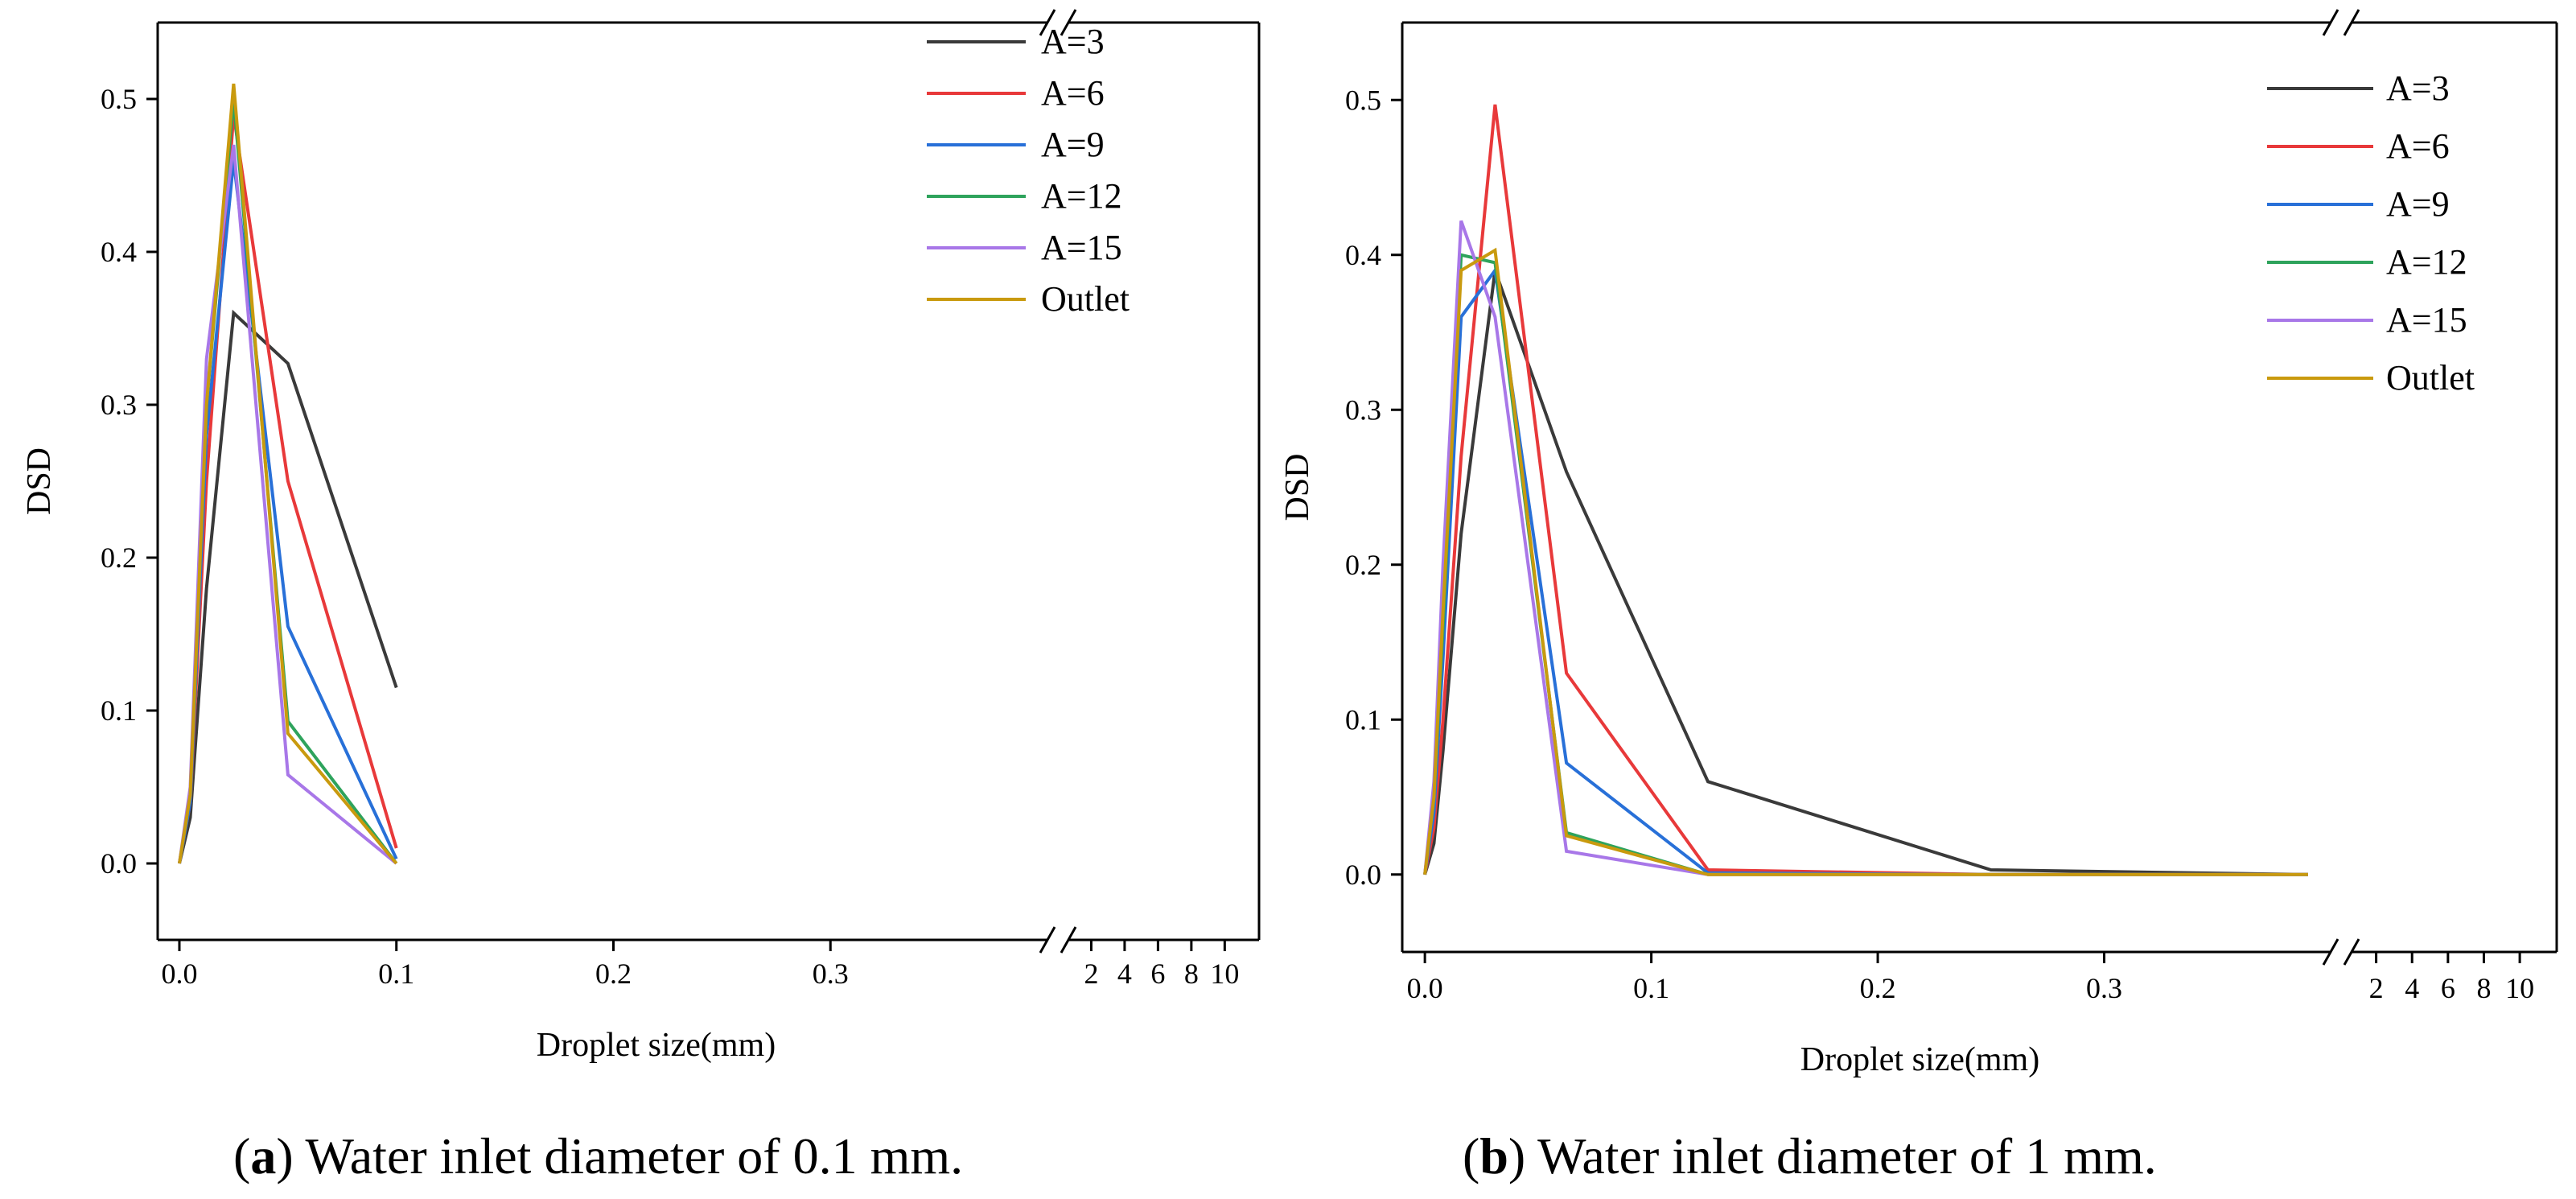 This screenshot has width=2576, height=1199. I want to click on series-line-outlet, so click(288, 474).